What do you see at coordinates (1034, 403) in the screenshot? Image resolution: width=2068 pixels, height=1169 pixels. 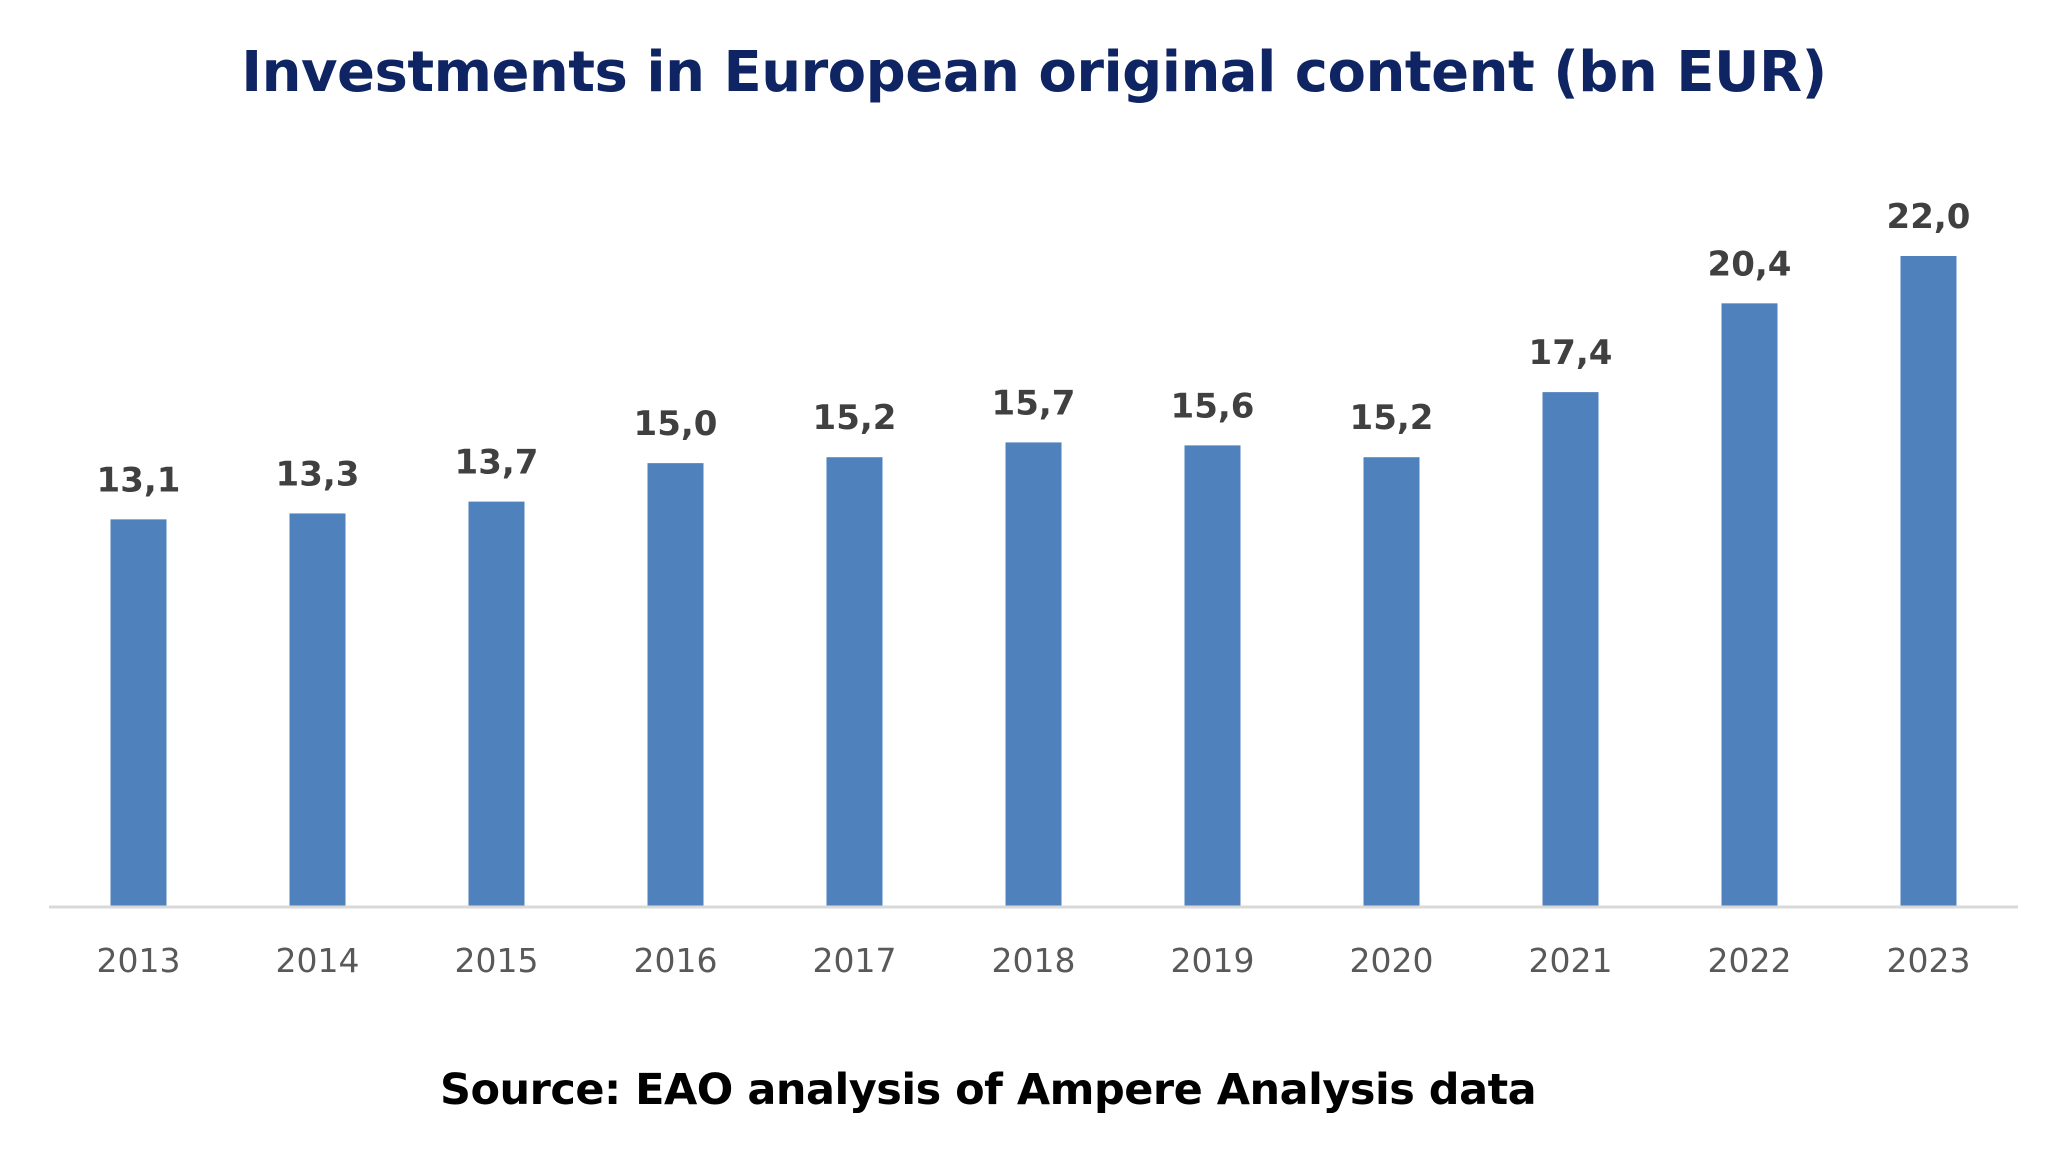 I see `data-label-2018: 15,7` at bounding box center [1034, 403].